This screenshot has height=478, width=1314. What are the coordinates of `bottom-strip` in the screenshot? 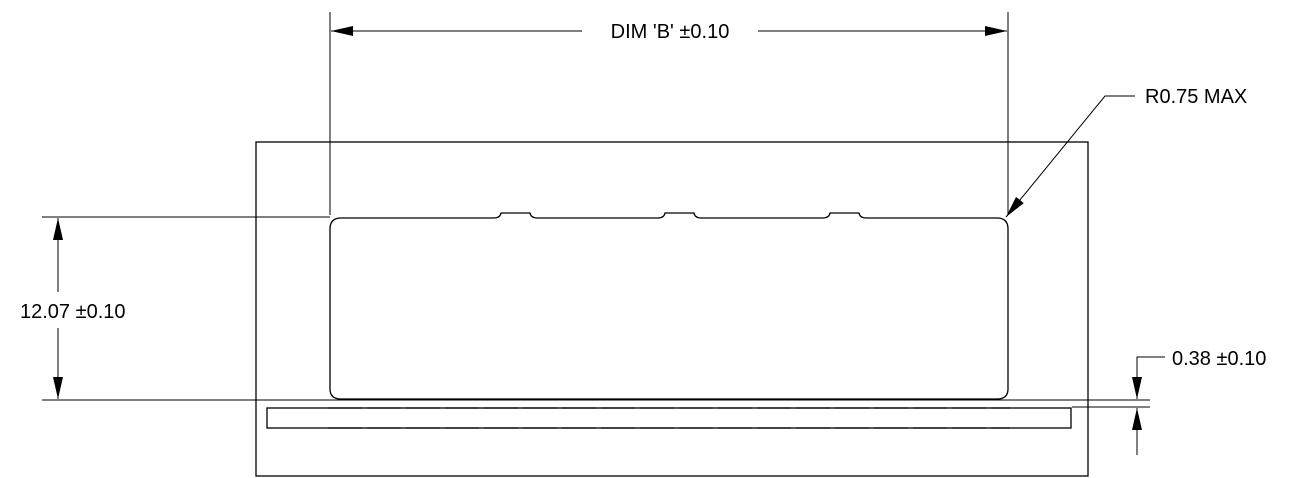 It's located at (669, 418).